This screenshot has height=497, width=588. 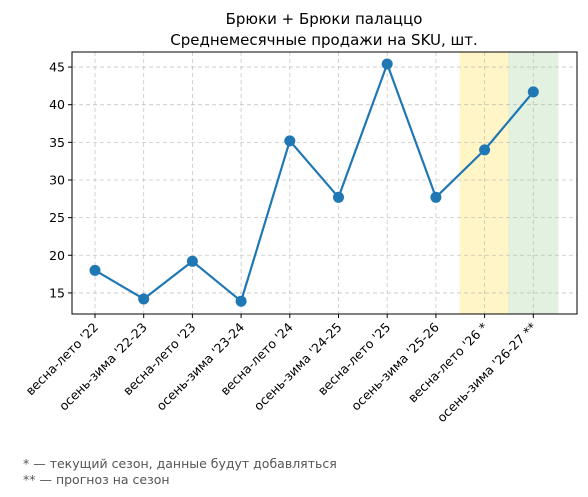 I want to click on footnote-forecast: ** — прогноз на сезон, so click(x=96, y=479).